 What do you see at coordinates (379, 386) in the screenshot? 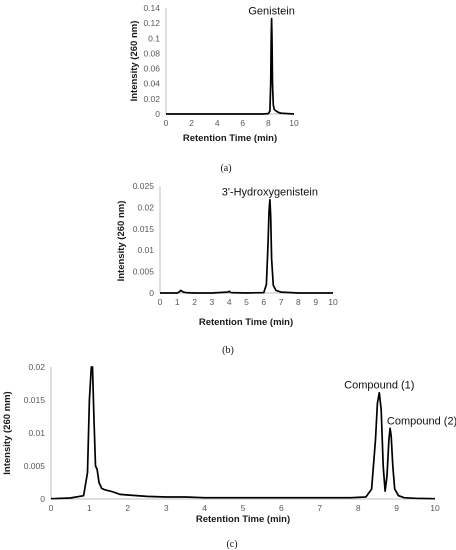
I see `peak-label: Compound (1)` at bounding box center [379, 386].